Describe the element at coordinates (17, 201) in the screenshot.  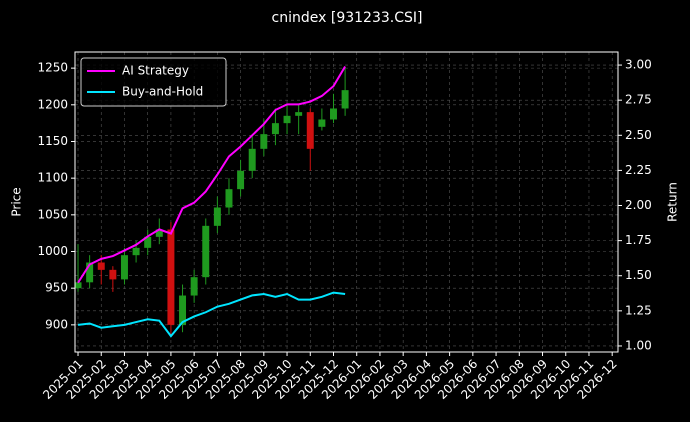
I see `y-axis-label: Price` at that location.